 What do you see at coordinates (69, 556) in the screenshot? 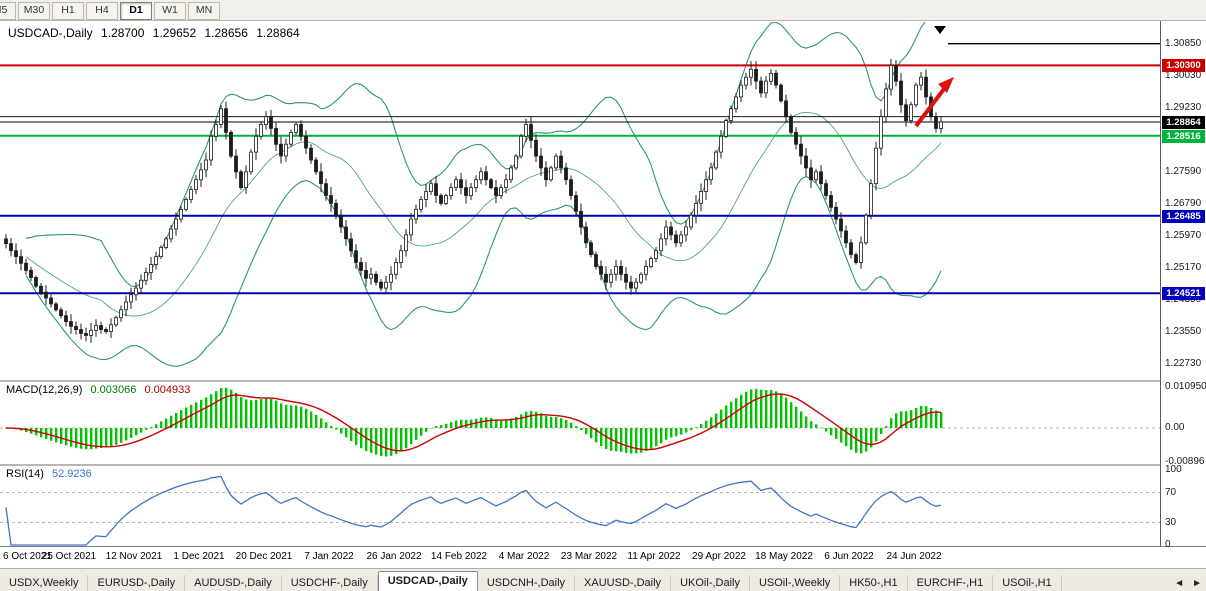
I see `date-label: 25 Oct 2021` at bounding box center [69, 556].